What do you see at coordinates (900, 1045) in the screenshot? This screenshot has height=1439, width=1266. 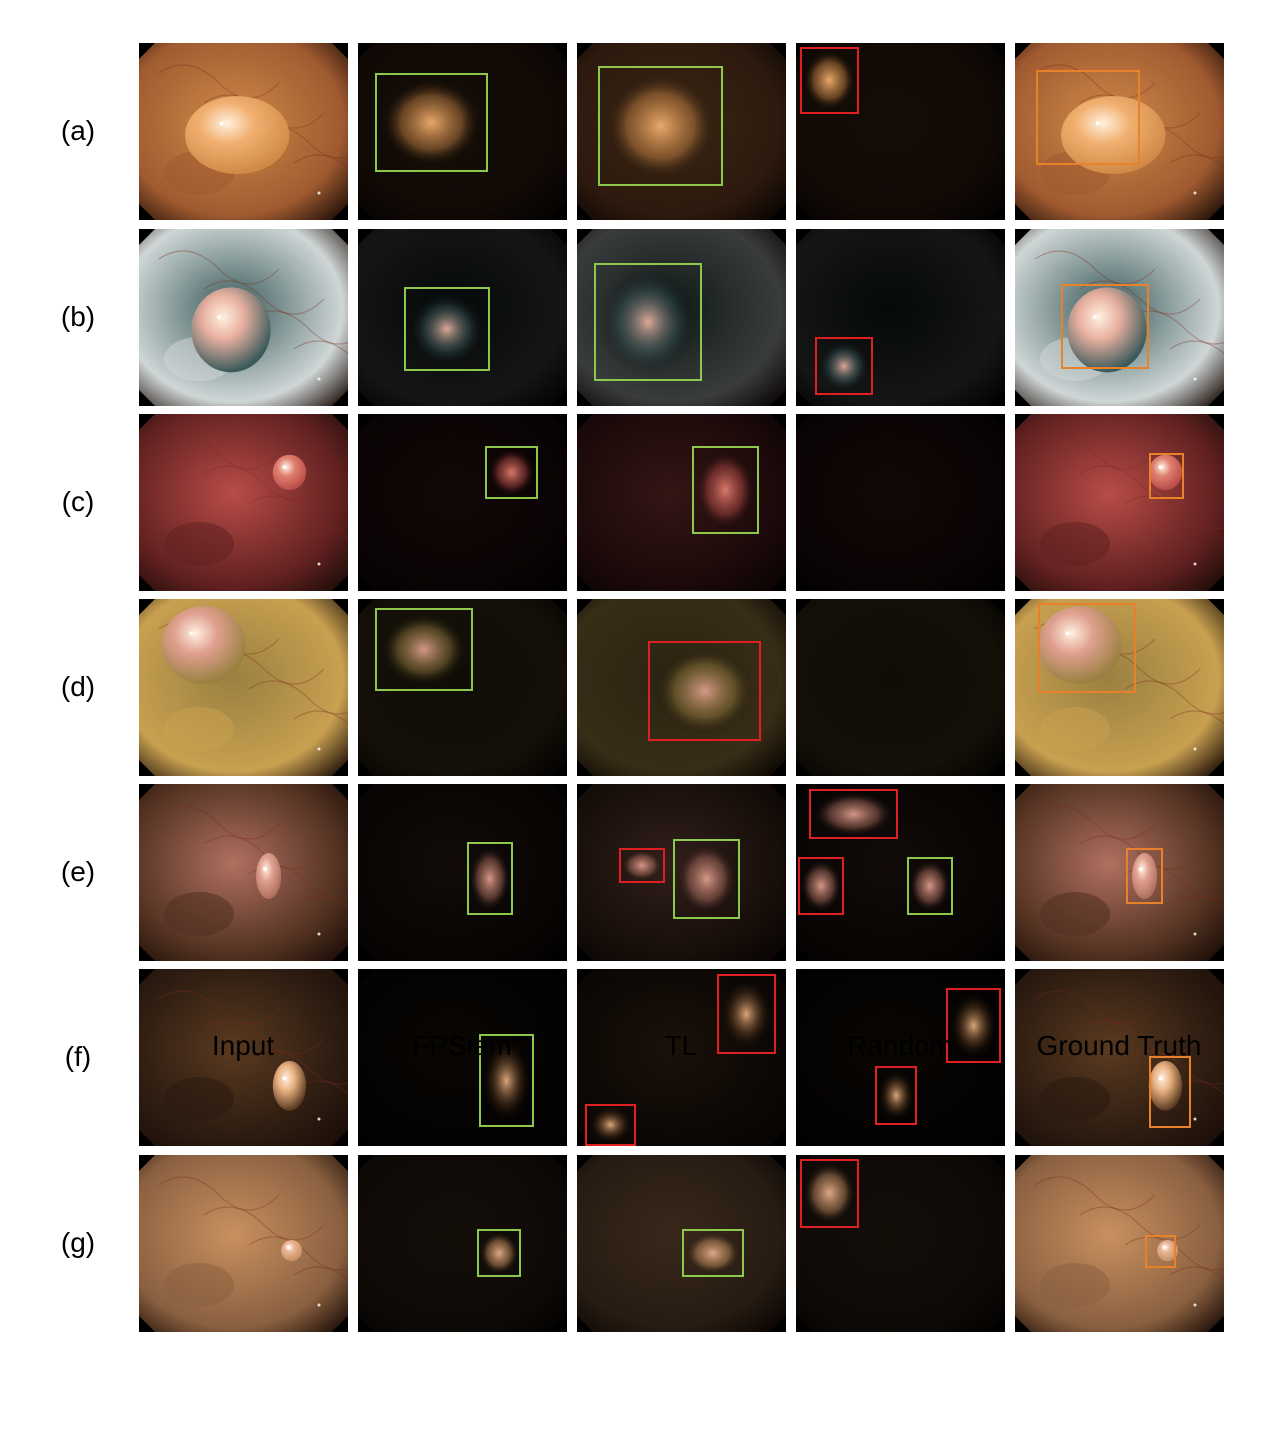 I see `column-label: Random` at bounding box center [900, 1045].